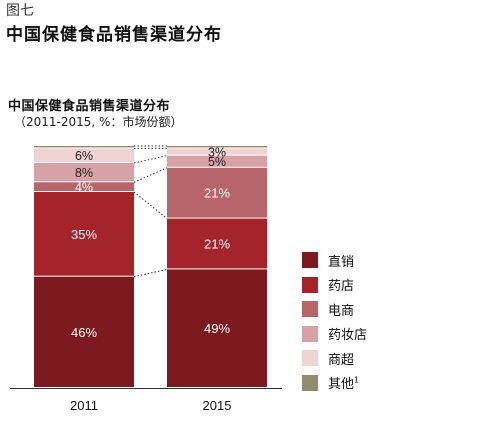 This screenshot has height=425, width=502. I want to click on page-title: 中国保健食品销售渠道分布, so click(114, 35).